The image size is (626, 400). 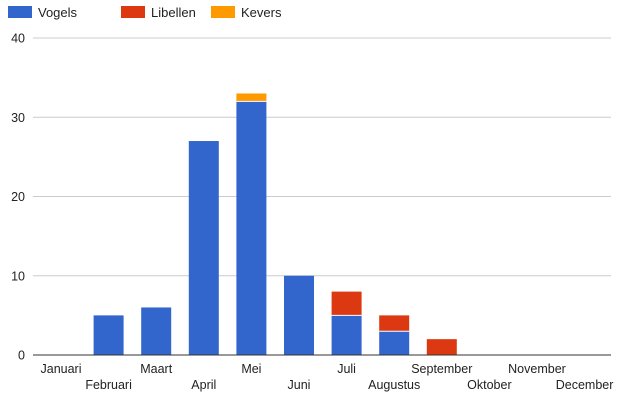 I want to click on legend-label: Kevers, so click(x=261, y=12).